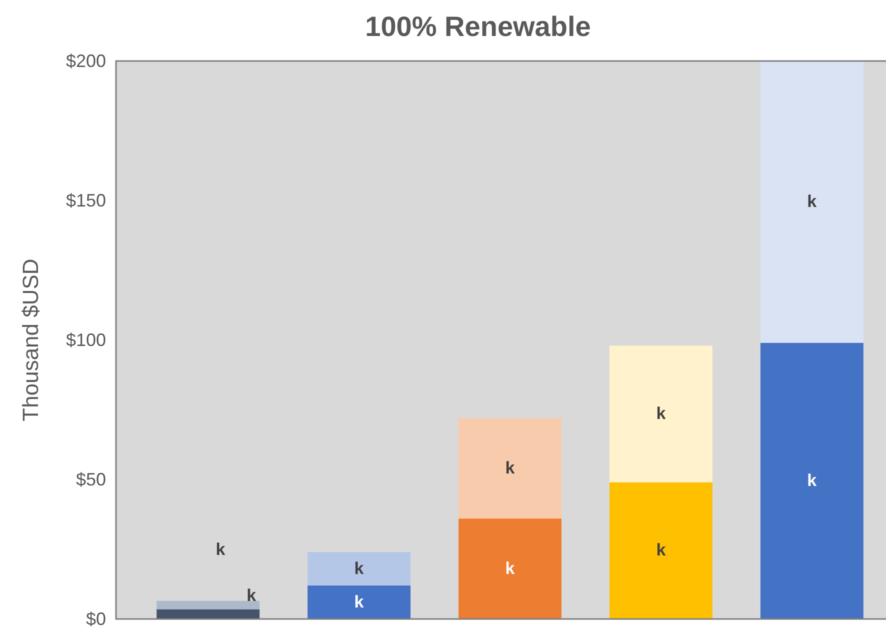 Image resolution: width=886 pixels, height=629 pixels. What do you see at coordinates (86, 61) in the screenshot?
I see `y-tick-label: $200` at bounding box center [86, 61].